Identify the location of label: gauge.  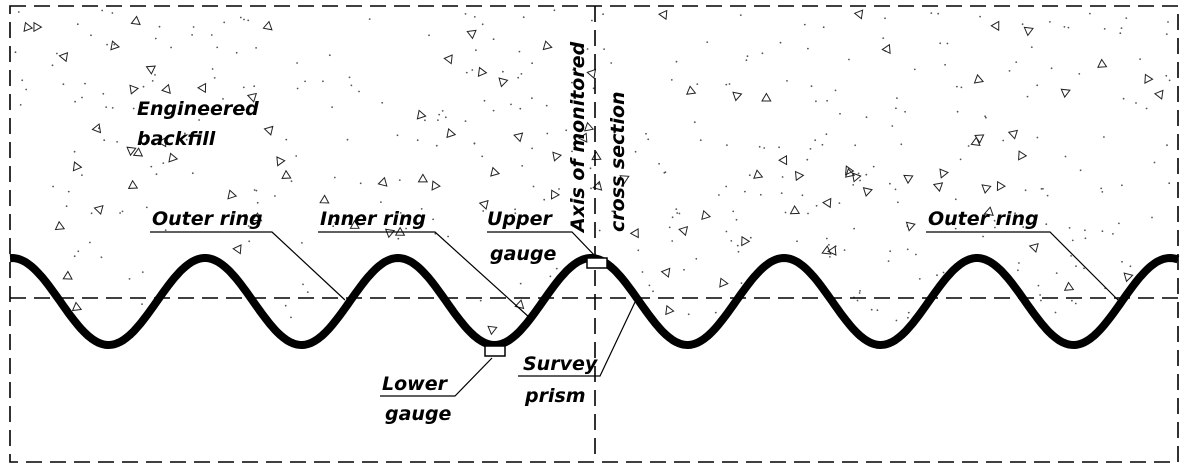
(418, 414).